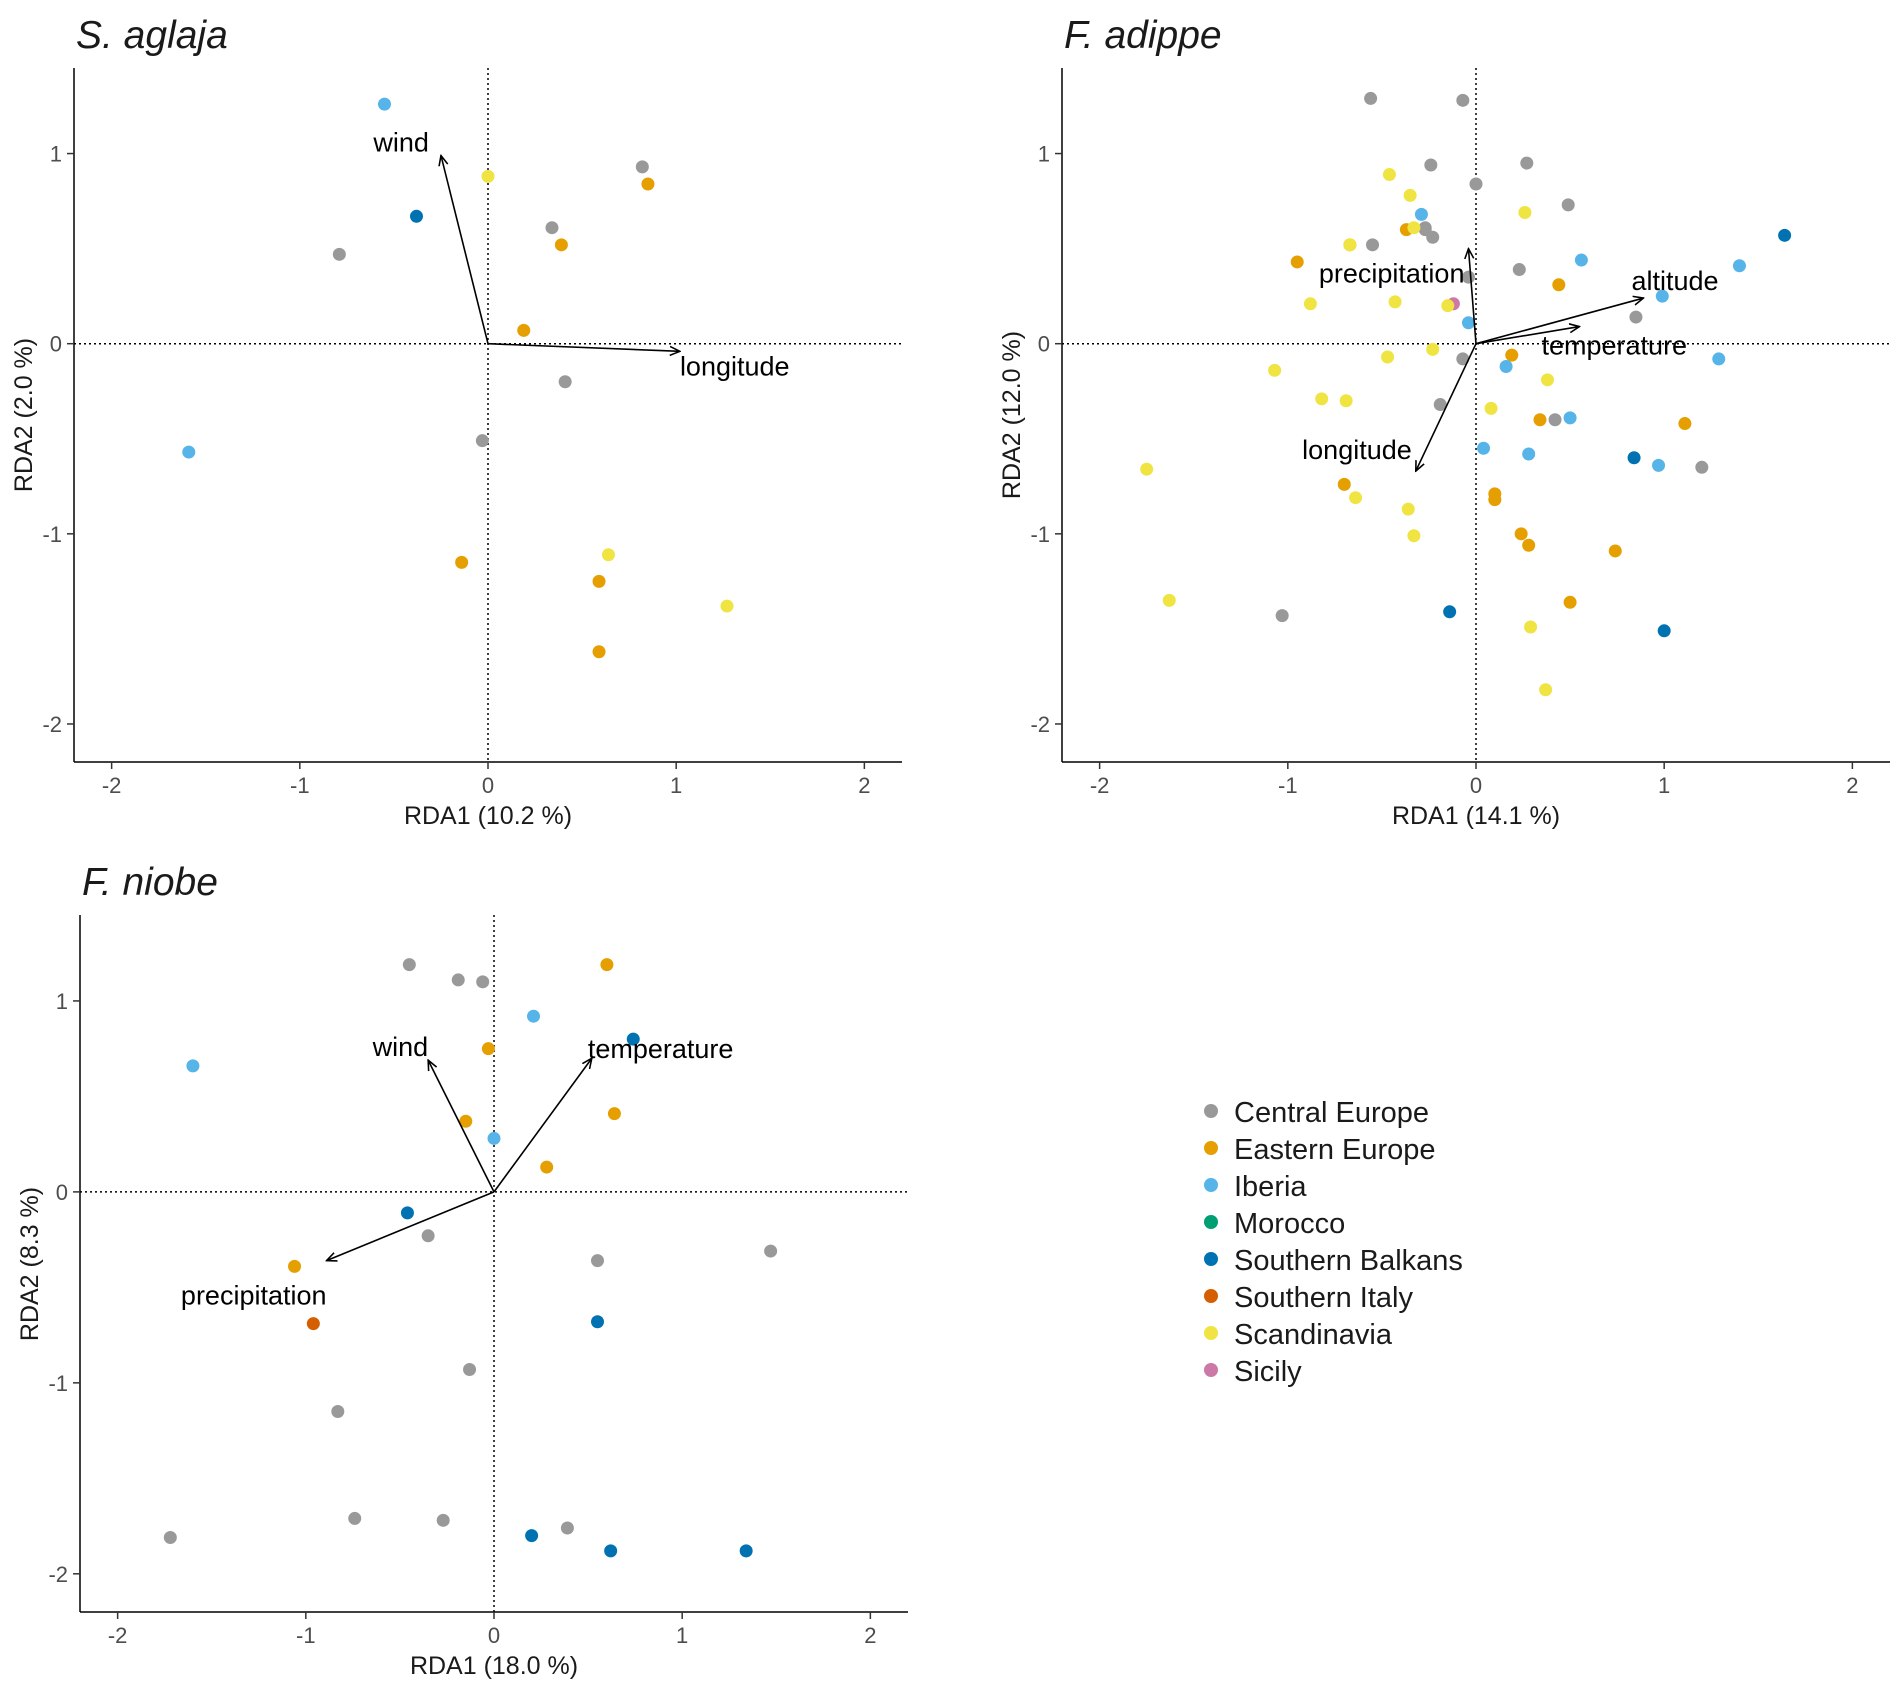 This screenshot has height=1695, width=1902. What do you see at coordinates (313, 1324) in the screenshot?
I see `data-point-southern-italy` at bounding box center [313, 1324].